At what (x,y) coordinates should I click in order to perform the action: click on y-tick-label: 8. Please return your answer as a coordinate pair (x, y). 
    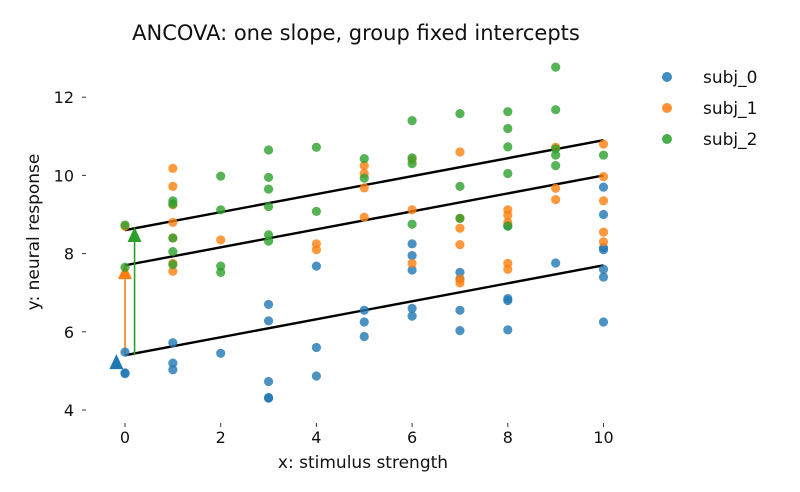
    Looking at the image, I should click on (69, 254).